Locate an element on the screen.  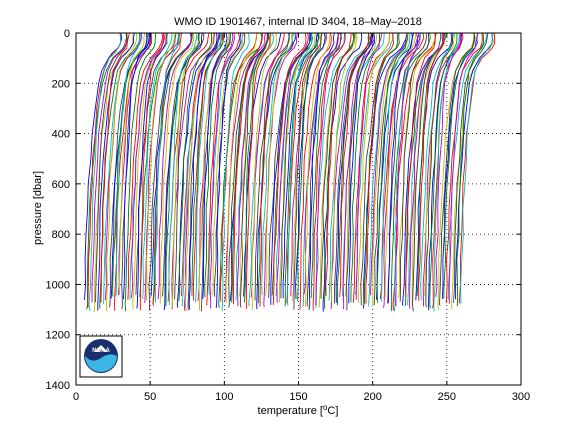
noaa-logo: NOAA is located at coordinates (101, 356).